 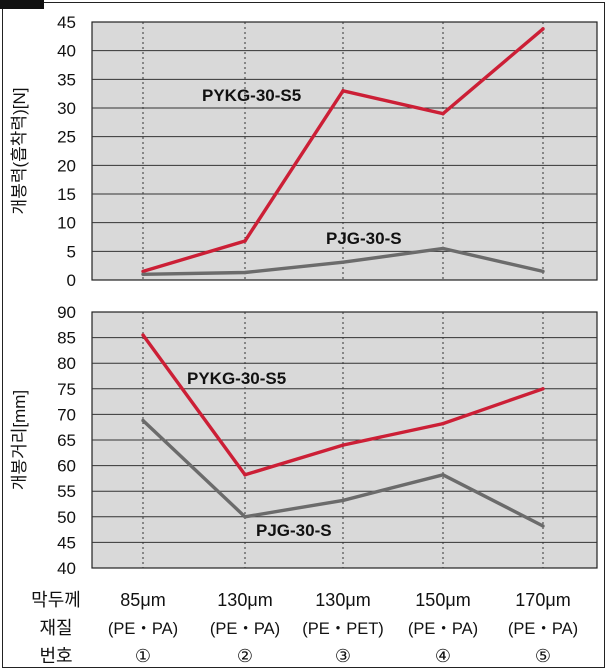 What do you see at coordinates (66, 414) in the screenshot?
I see `y-tick-label: 70` at bounding box center [66, 414].